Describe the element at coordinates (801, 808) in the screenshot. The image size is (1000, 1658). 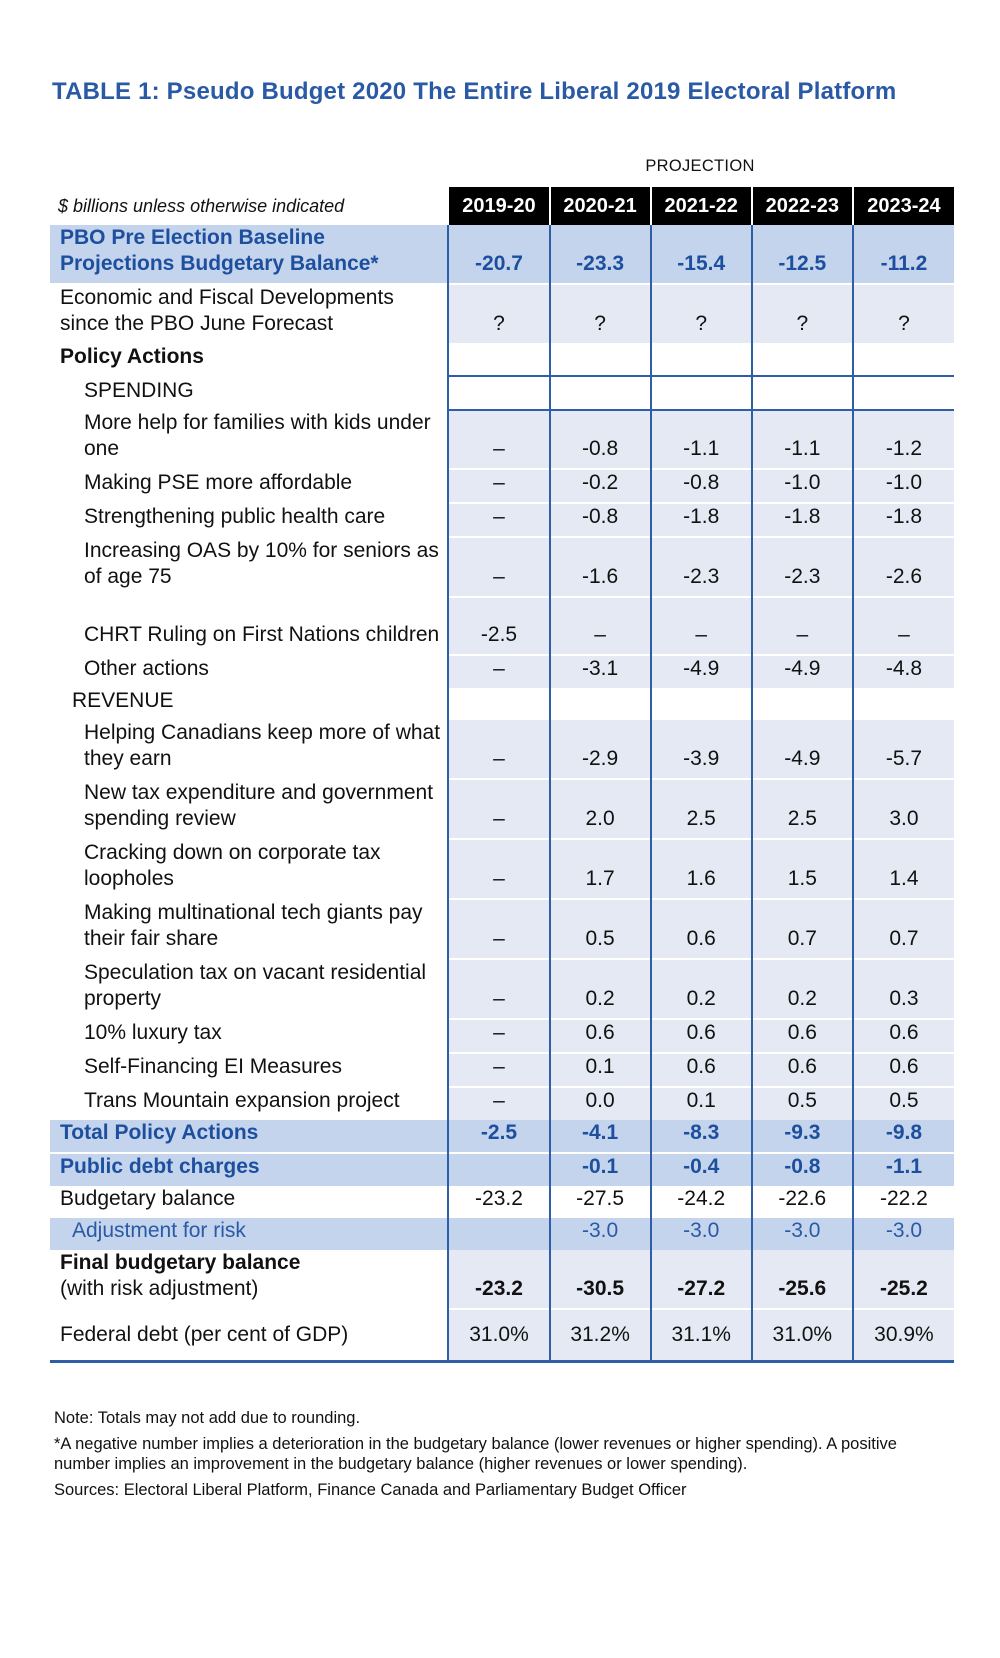
I see `cell: 2.5` at that location.